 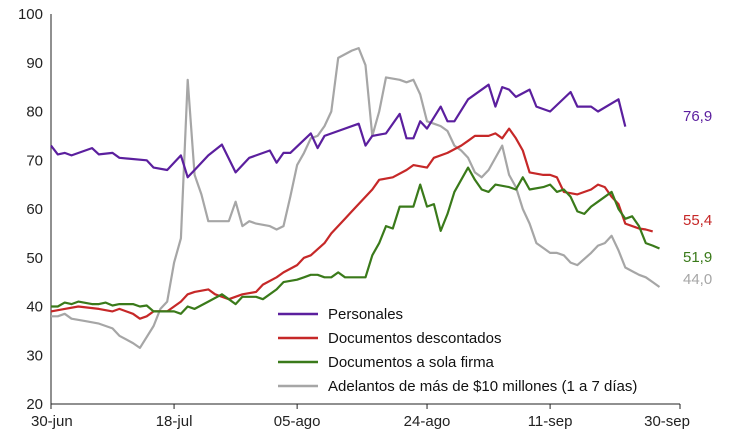 I want to click on x-tick-label: 18-jul, so click(x=174, y=421).